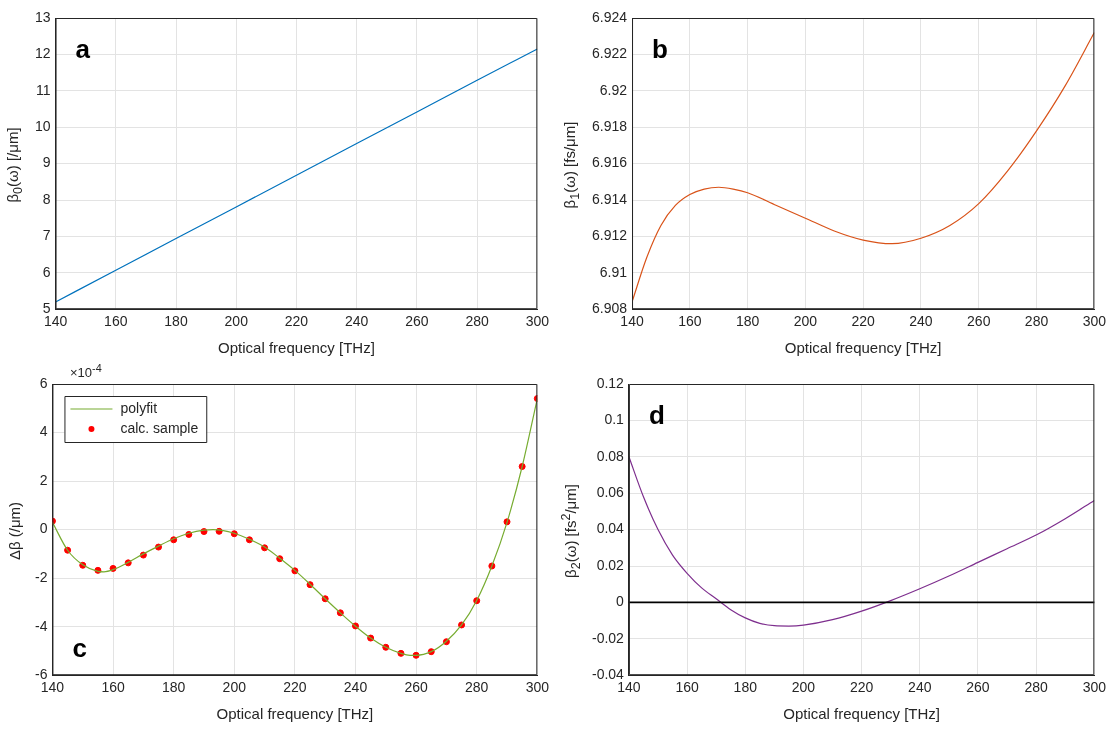 This screenshot has height=731, width=1113. What do you see at coordinates (42, 53) in the screenshot?
I see `y-tick-label: 12` at bounding box center [42, 53].